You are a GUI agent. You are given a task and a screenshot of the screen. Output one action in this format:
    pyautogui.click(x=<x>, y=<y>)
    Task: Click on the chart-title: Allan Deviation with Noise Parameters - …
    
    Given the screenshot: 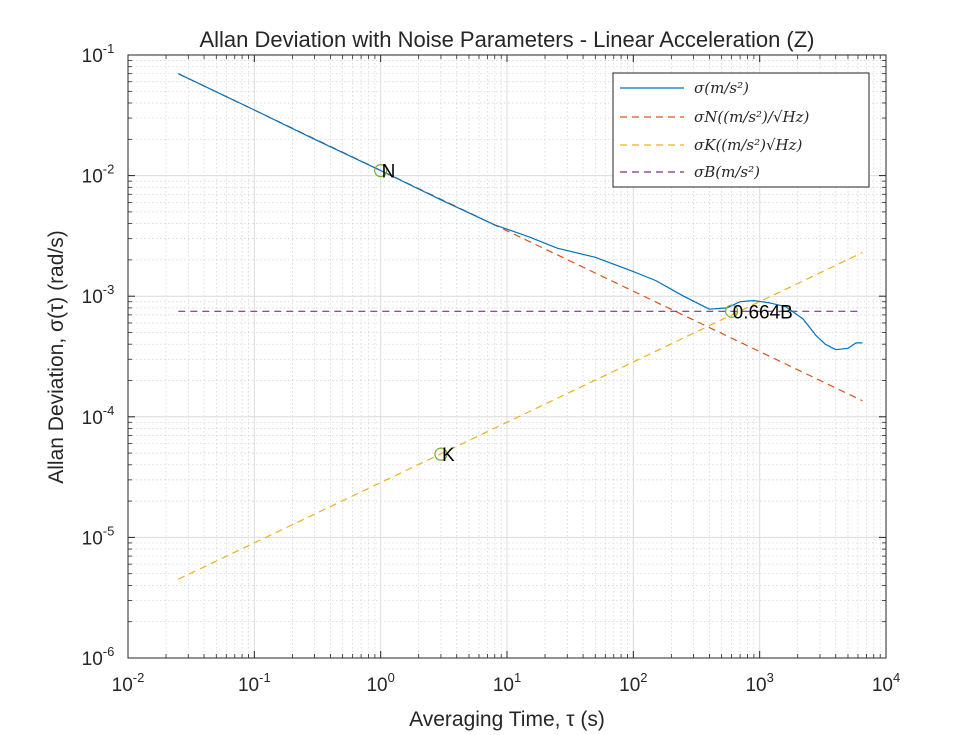 What is the action you would take?
    pyautogui.click(x=506, y=39)
    